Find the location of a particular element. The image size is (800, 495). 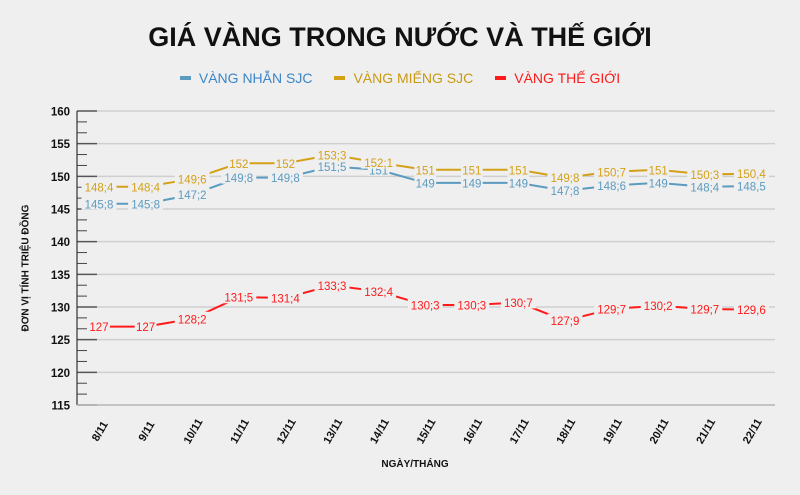

legend-label: VÀNG MIẾNG SJC is located at coordinates (413, 78).